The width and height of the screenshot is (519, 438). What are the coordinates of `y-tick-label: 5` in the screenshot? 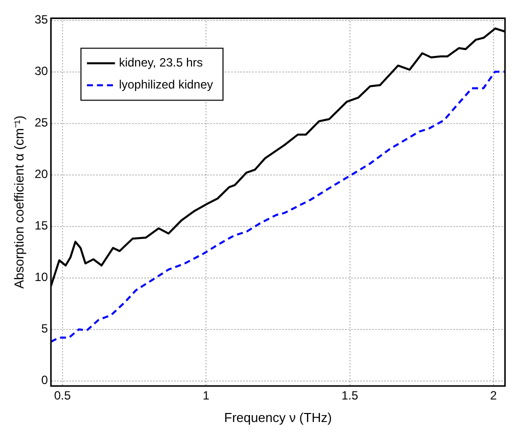 It's located at (44, 329).